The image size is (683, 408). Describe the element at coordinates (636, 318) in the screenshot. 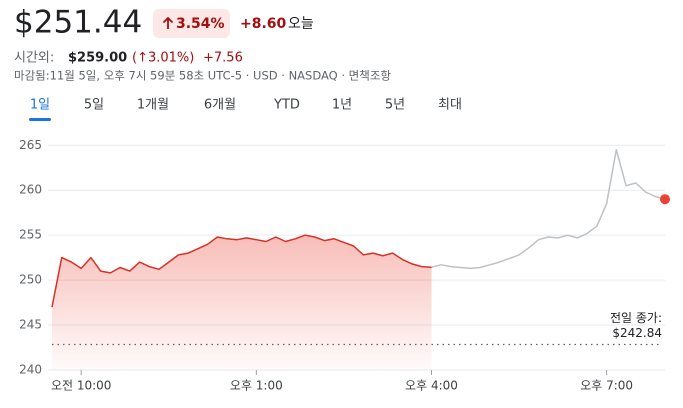

I see `previous-close-label: 전일 종가:` at that location.